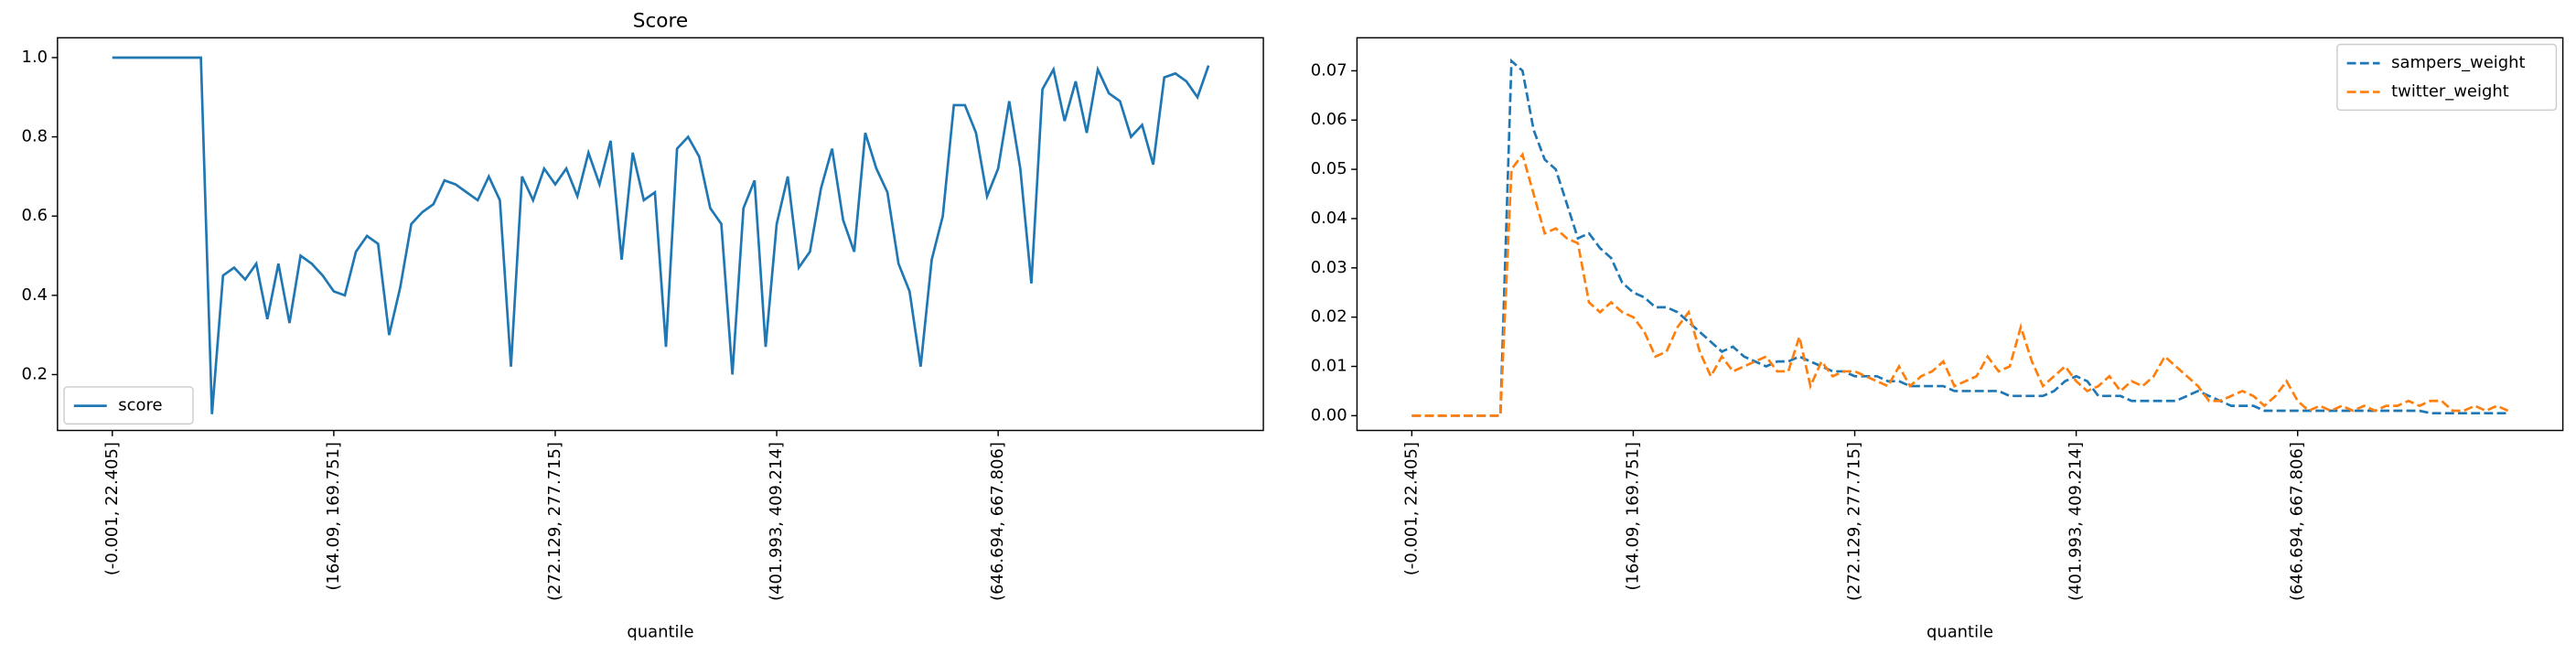 The height and width of the screenshot is (655, 2576). Describe the element at coordinates (35, 295) in the screenshot. I see `y-tick-label: 0.4` at that location.